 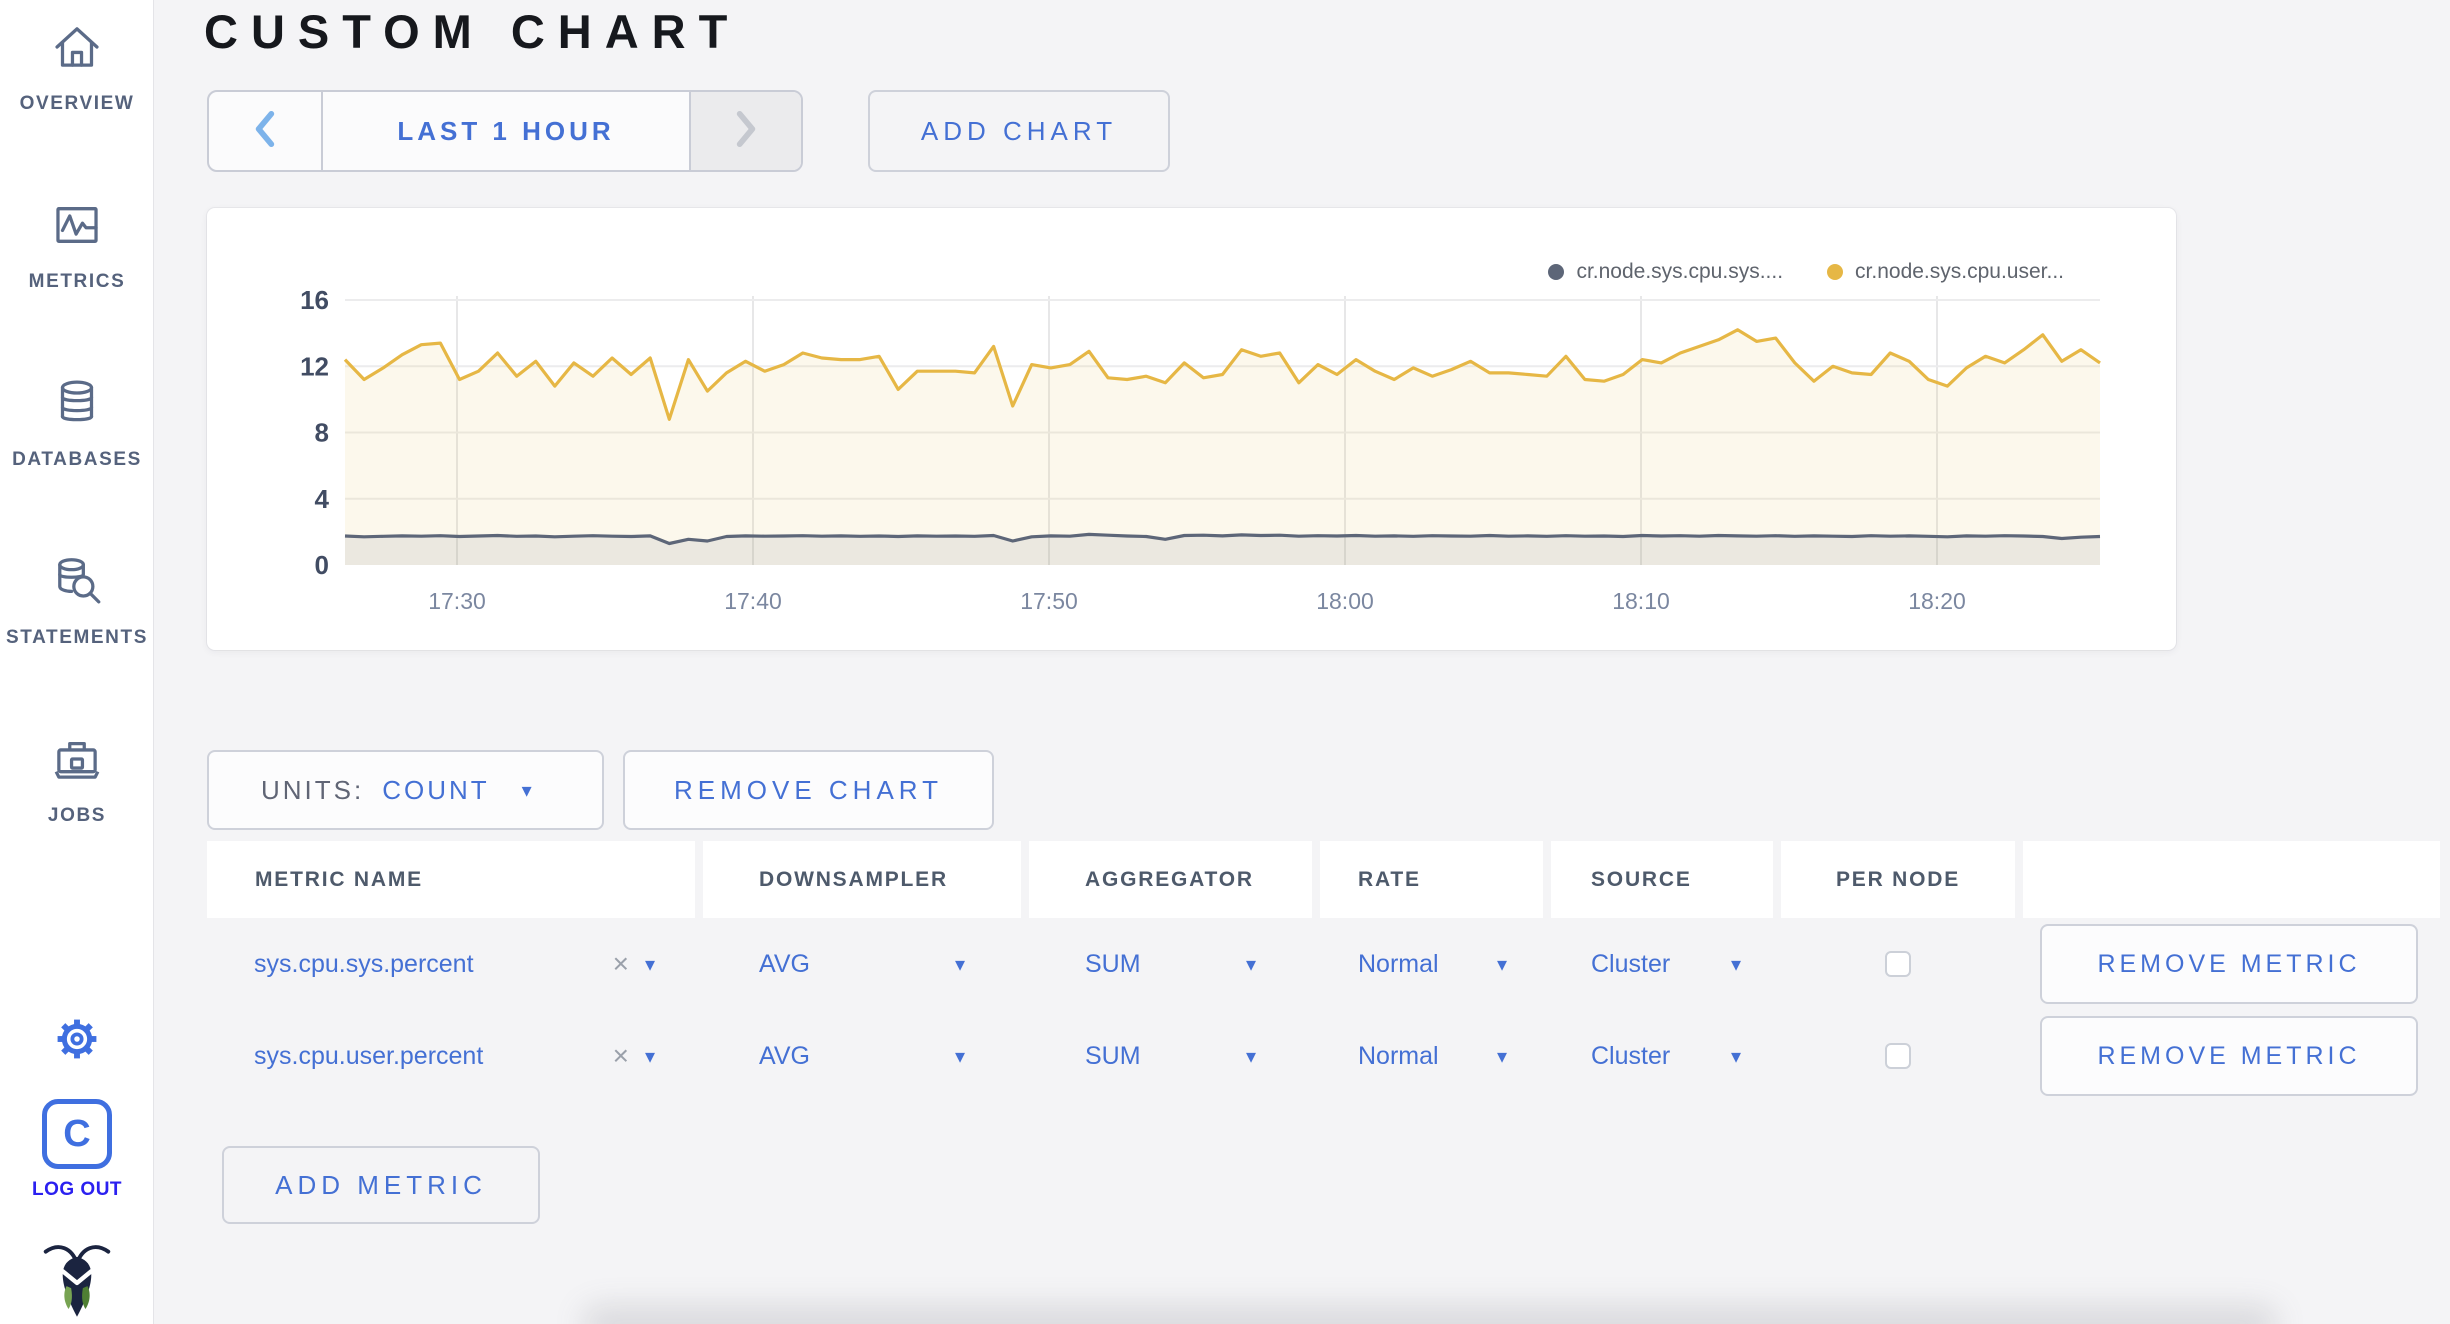 I want to click on cockroach-bug-logo, so click(x=77, y=1280).